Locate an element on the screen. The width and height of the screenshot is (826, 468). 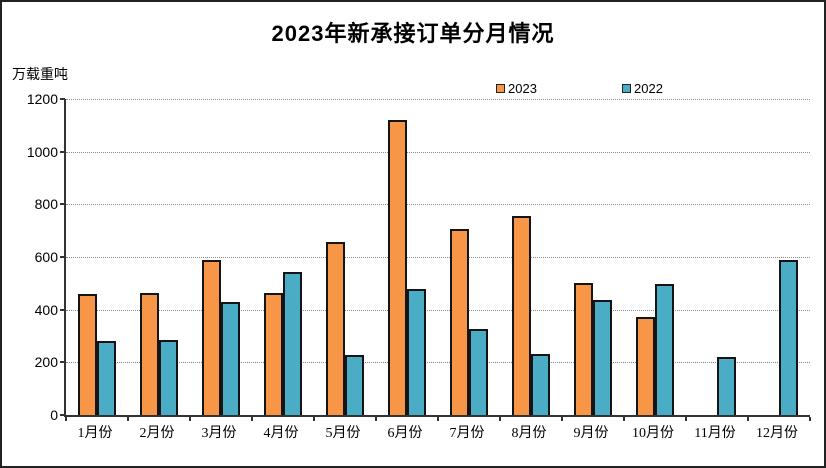
x-axis-label-1月份: 1月份 is located at coordinates (95, 433).